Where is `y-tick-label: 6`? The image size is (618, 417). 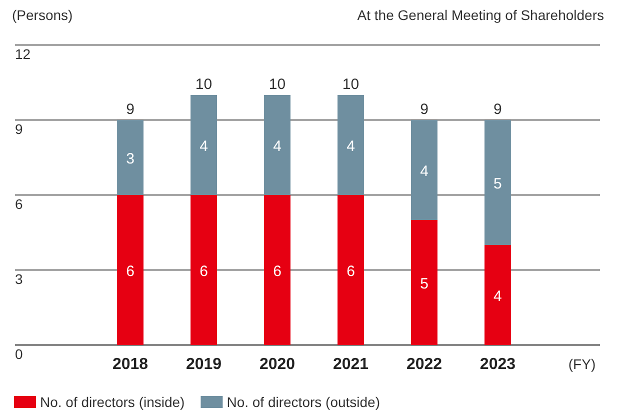
y-tick-label: 6 is located at coordinates (19, 204).